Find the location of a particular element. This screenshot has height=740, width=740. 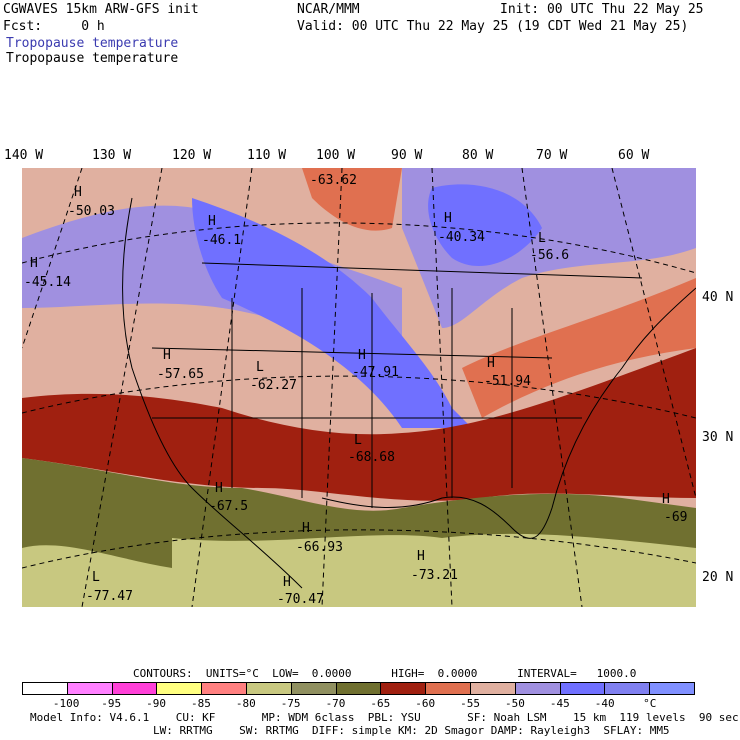

map-value: -73.21 is located at coordinates (434, 575).